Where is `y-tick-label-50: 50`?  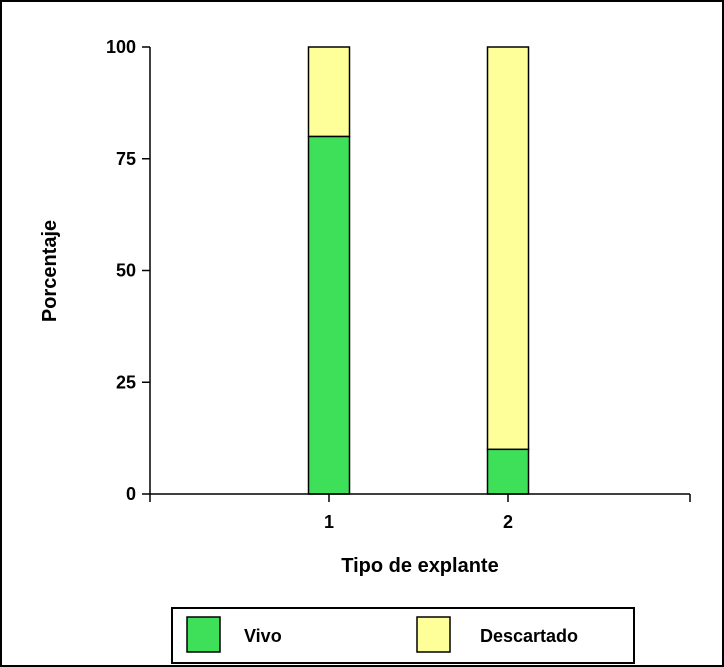 y-tick-label-50: 50 is located at coordinates (126, 271).